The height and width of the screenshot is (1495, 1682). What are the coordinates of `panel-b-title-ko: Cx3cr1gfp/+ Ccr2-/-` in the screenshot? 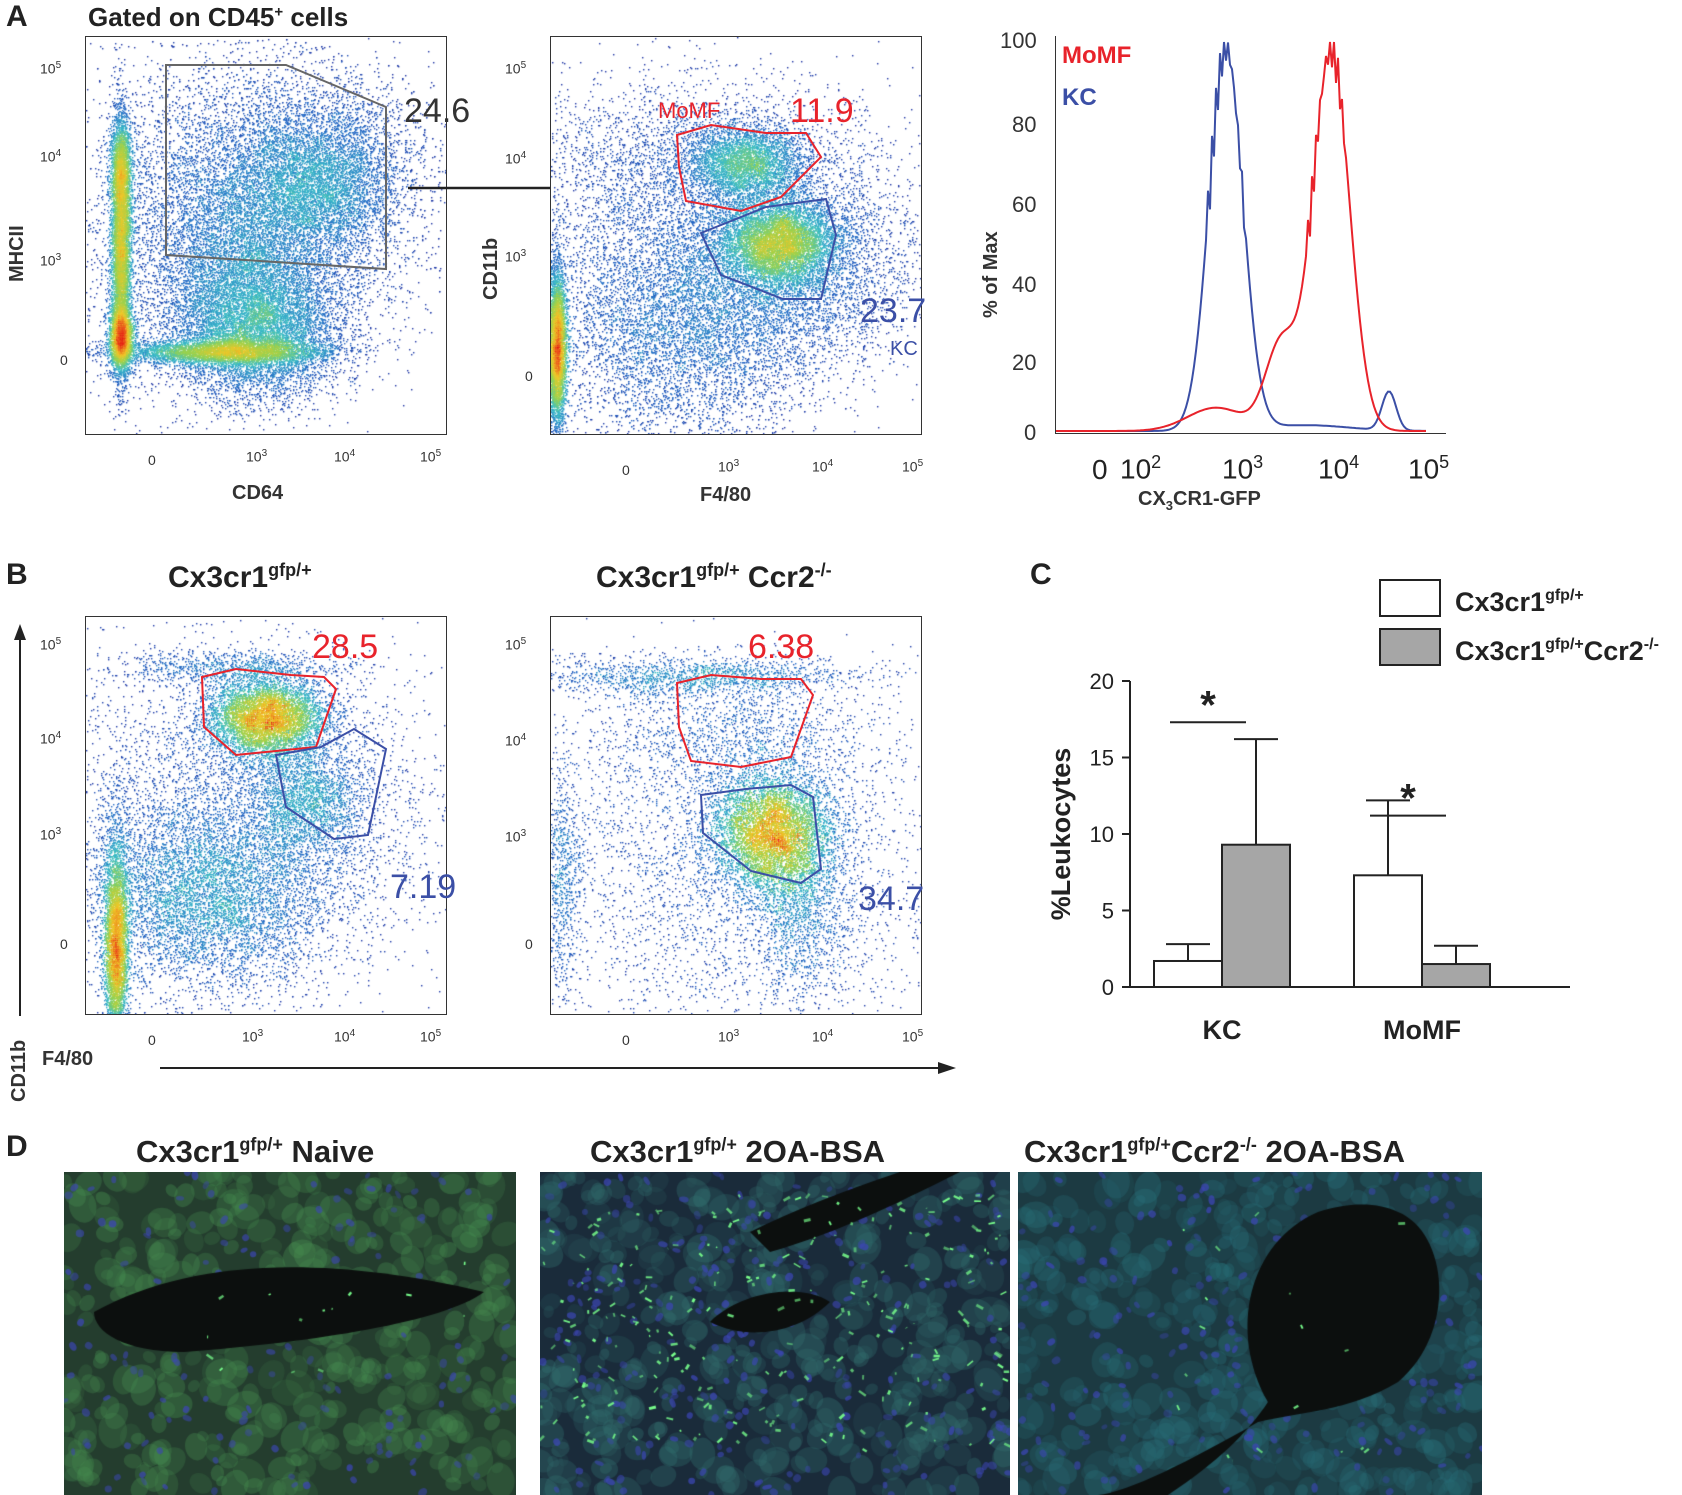 It's located at (714, 577).